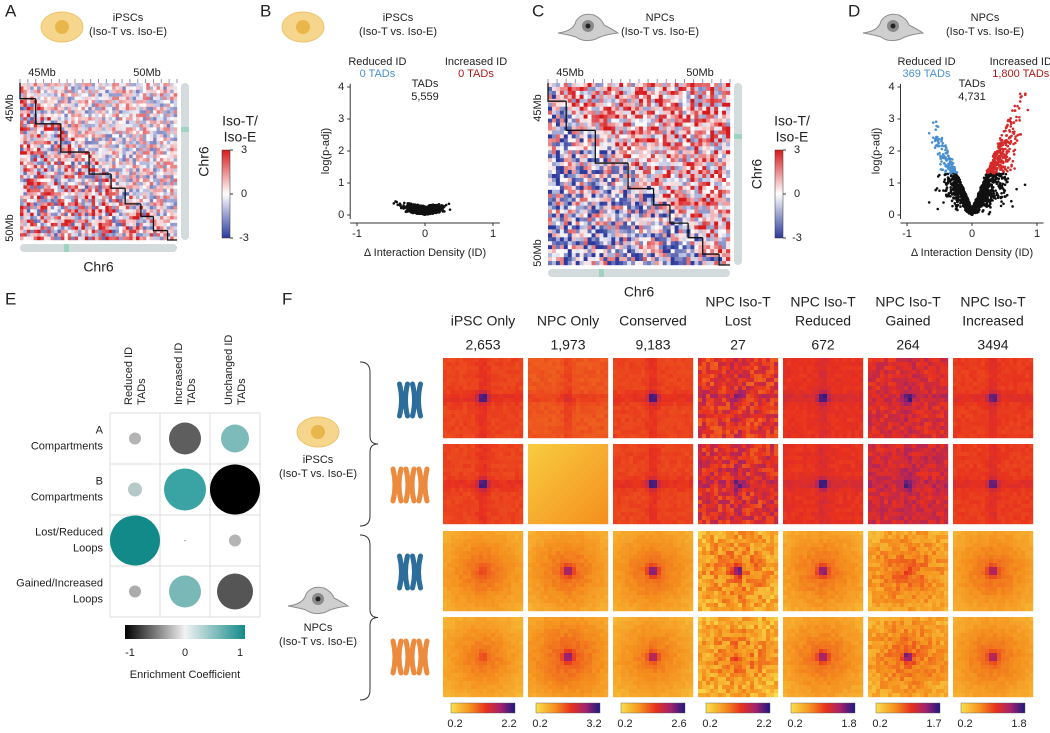  Describe the element at coordinates (244, 150) in the screenshot. I see `colorbar-tick-label: 3` at that location.